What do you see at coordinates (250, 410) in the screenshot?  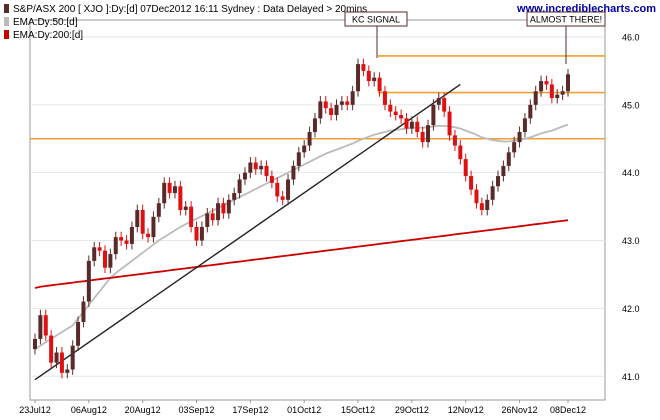 I see `x-tick-label: 17Sep12` at bounding box center [250, 410].